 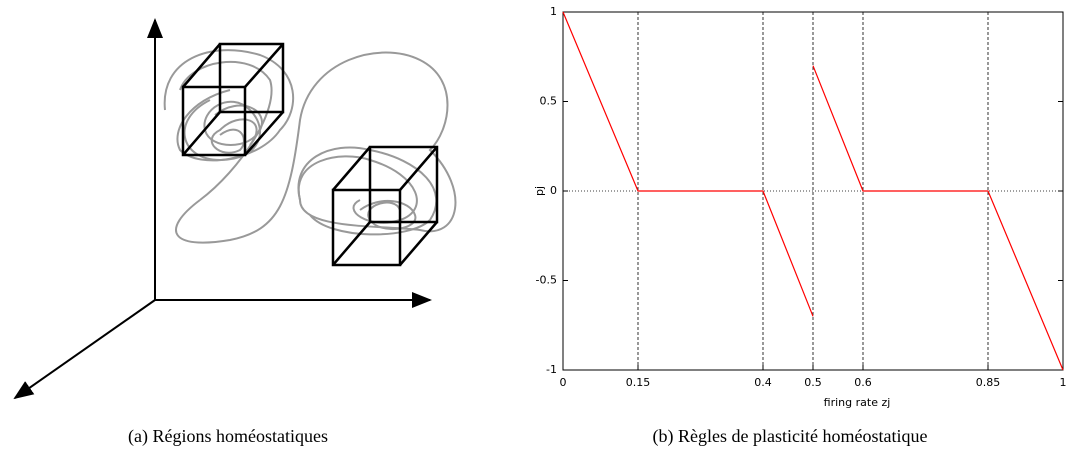 What do you see at coordinates (638, 382) in the screenshot?
I see `x-tick-label: 0.15` at bounding box center [638, 382].